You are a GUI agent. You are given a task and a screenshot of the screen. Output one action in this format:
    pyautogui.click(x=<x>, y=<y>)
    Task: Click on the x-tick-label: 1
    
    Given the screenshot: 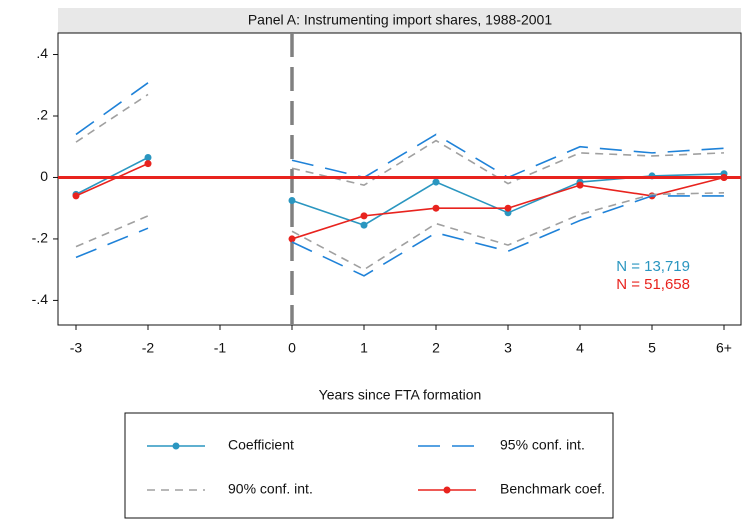 What is the action you would take?
    pyautogui.click(x=364, y=348)
    